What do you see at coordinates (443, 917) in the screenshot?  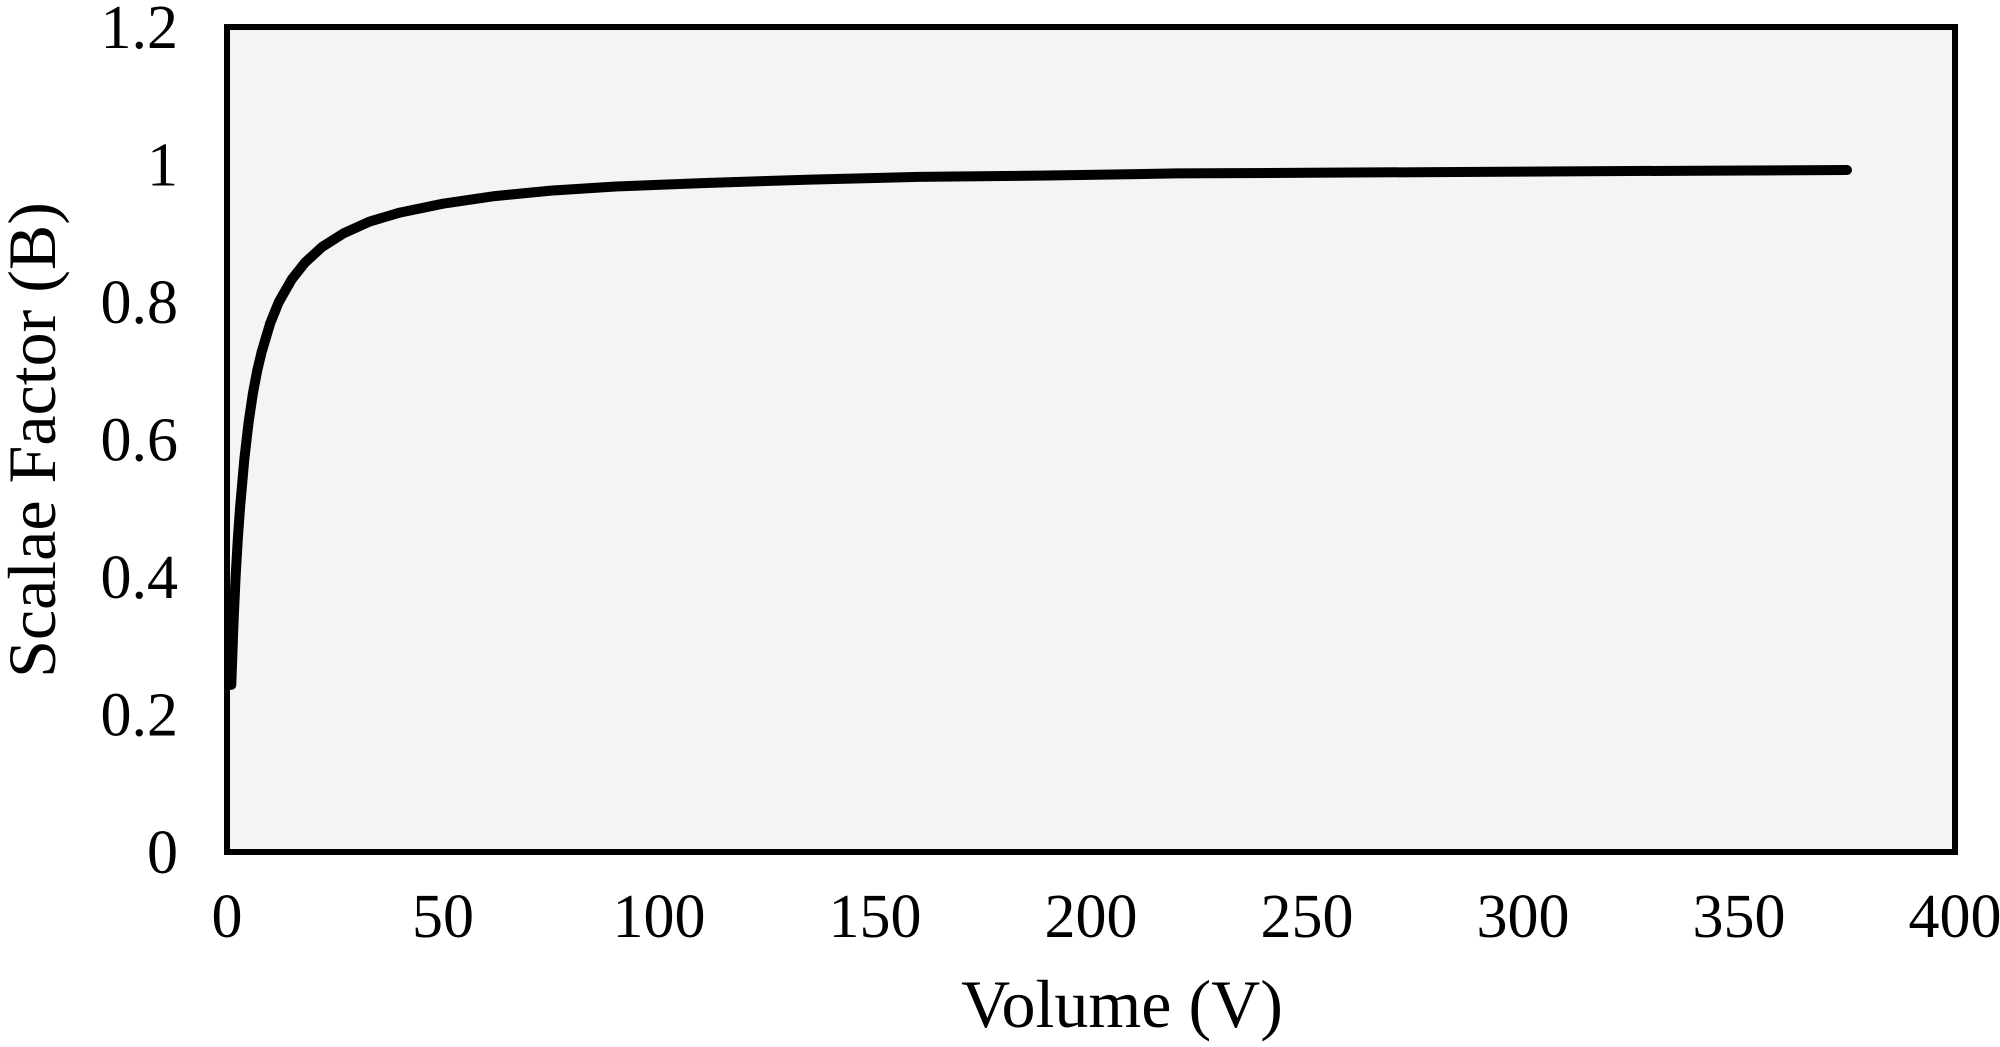 I see `x-tick-label: 50` at bounding box center [443, 917].